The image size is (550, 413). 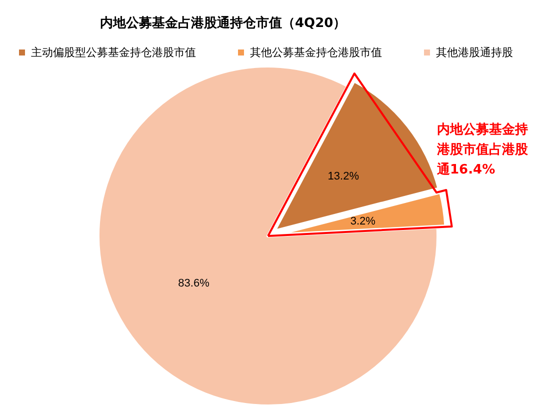 What do you see at coordinates (223, 23) in the screenshot?
I see `chart-title: 内地公募基金占港股通持仓市值（4Q20）` at bounding box center [223, 23].